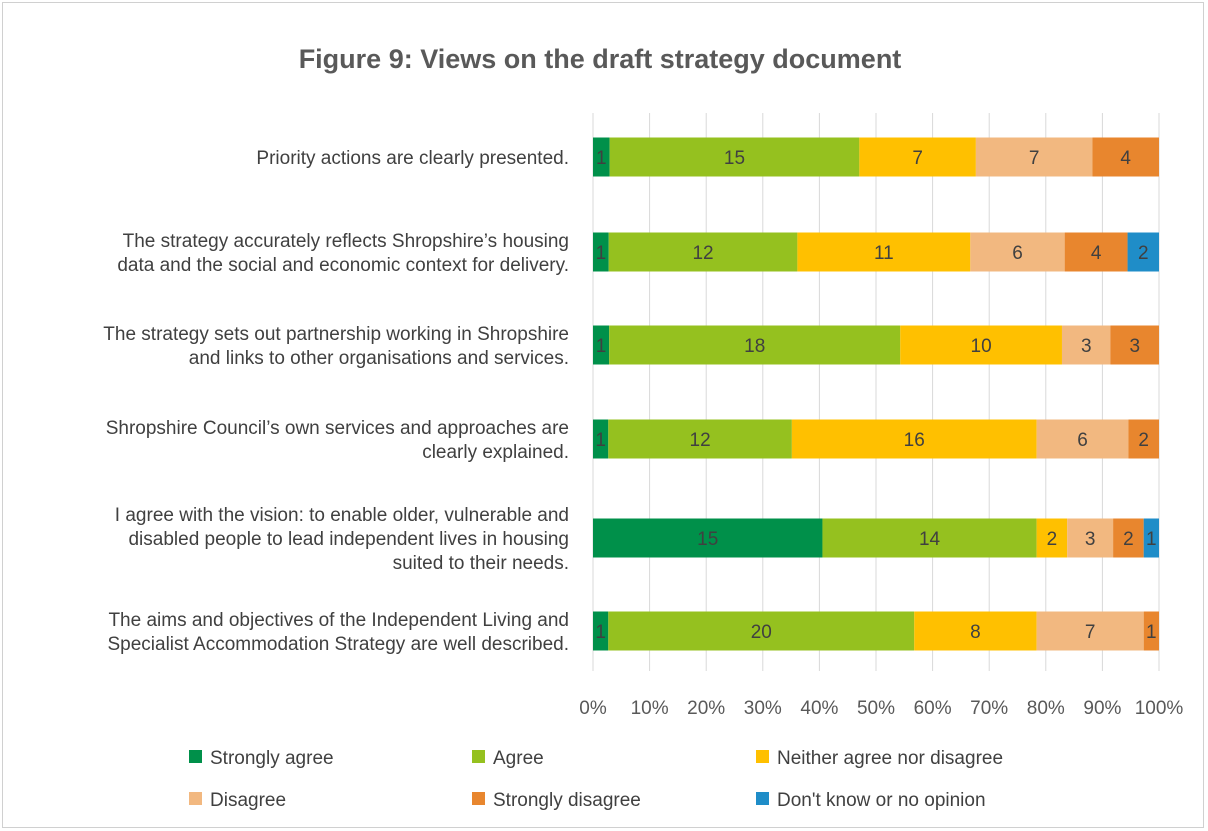 Image resolution: width=1208 pixels, height=831 pixels. I want to click on category-label: suited to their needs., so click(481, 563).